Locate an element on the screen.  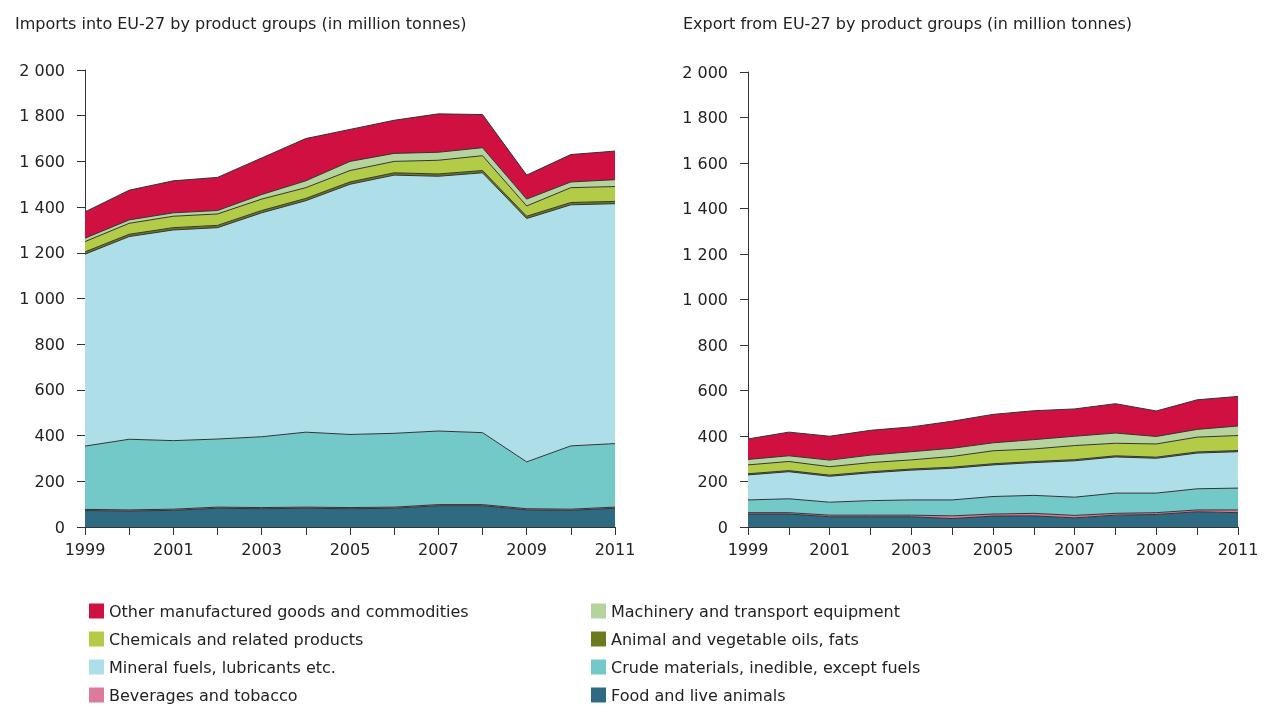
legend-label: Machinery and transport equipment is located at coordinates (755, 611).